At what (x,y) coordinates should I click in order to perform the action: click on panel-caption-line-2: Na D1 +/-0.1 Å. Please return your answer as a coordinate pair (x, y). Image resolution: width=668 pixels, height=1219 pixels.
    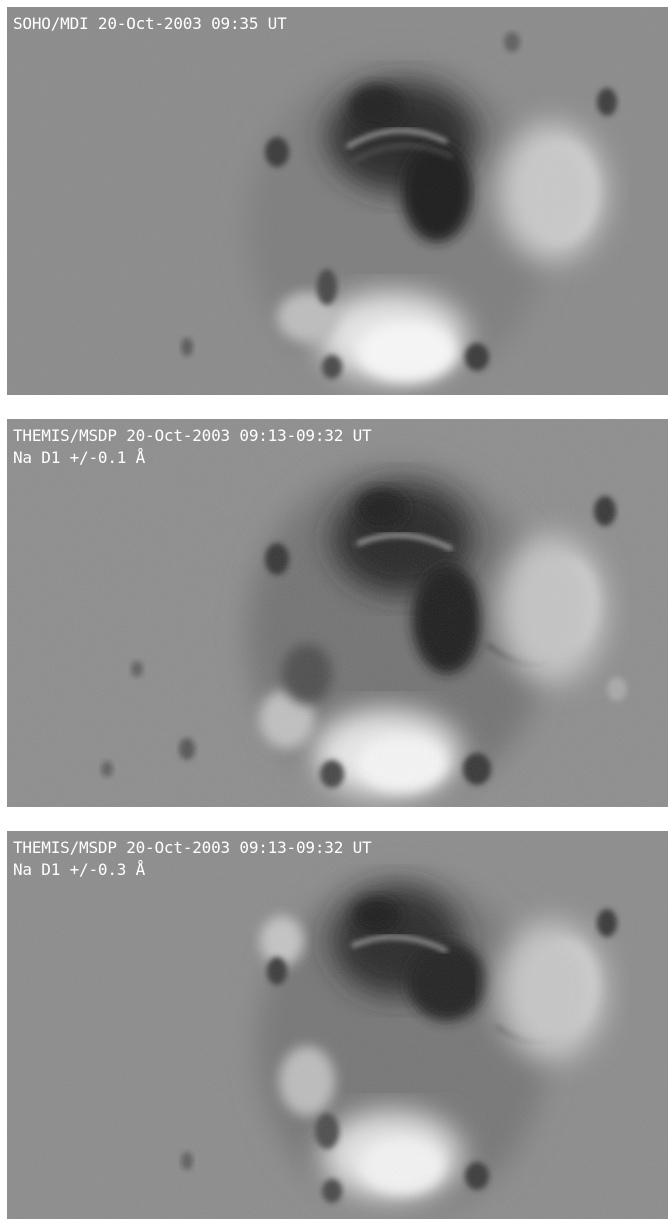
    Looking at the image, I should click on (79, 457).